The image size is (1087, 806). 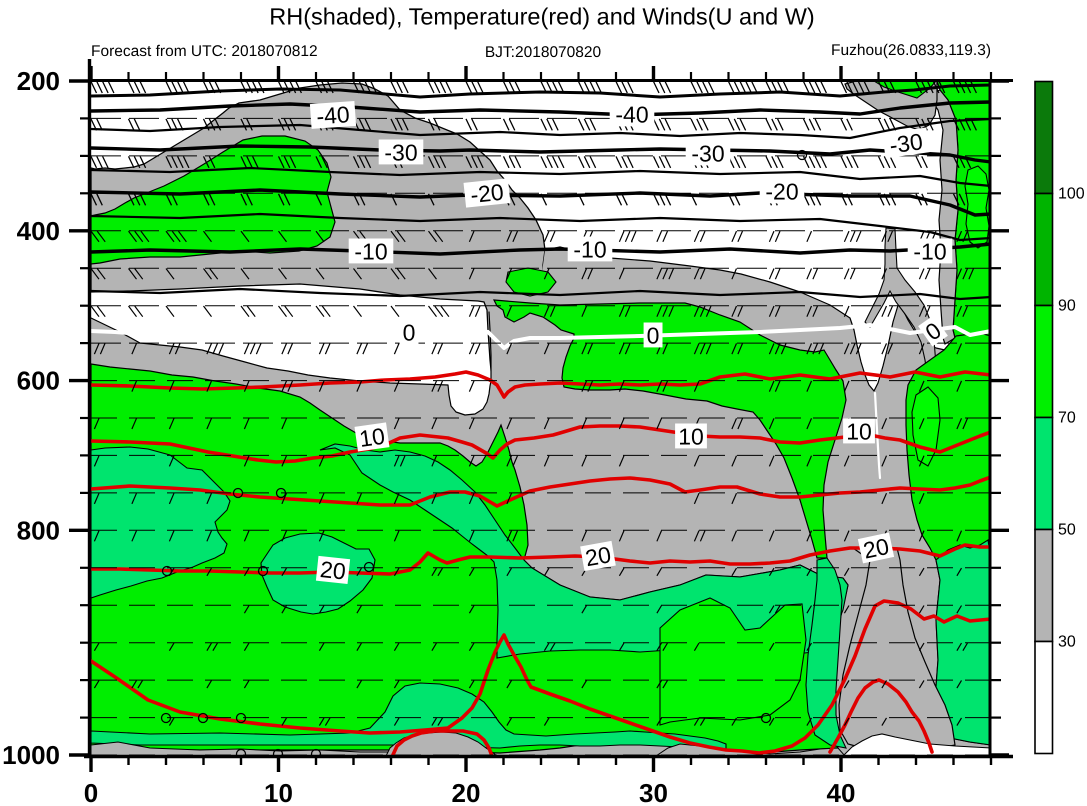 What do you see at coordinates (204, 51) in the screenshot?
I see `svg-text: Forecast from UTC: 2018070812` at bounding box center [204, 51].